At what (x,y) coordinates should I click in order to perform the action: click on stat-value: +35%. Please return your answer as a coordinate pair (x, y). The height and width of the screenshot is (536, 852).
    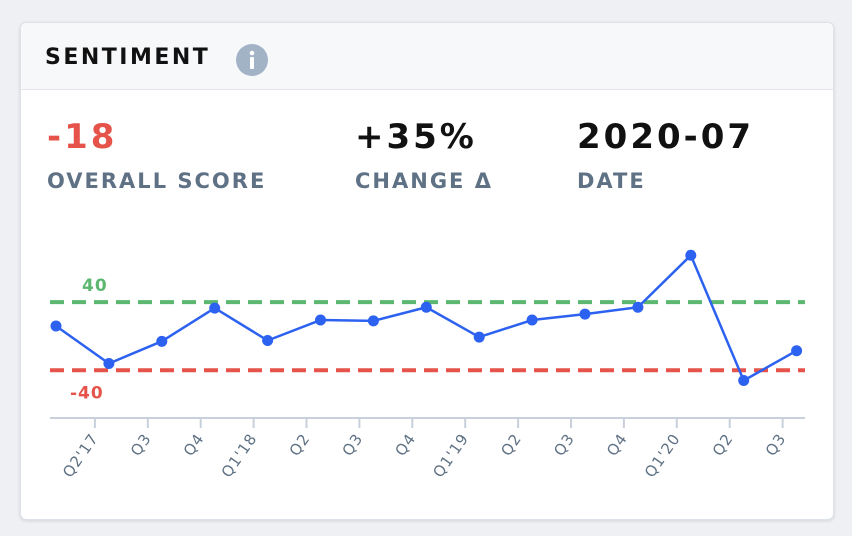
    Looking at the image, I should click on (416, 137).